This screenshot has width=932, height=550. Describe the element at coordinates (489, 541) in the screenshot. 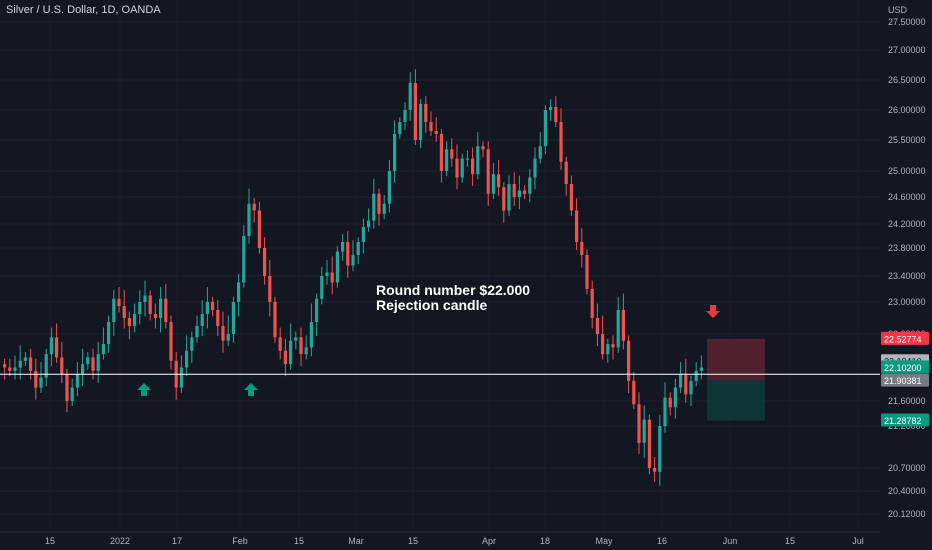

I see `x-tick-label: Apr` at that location.